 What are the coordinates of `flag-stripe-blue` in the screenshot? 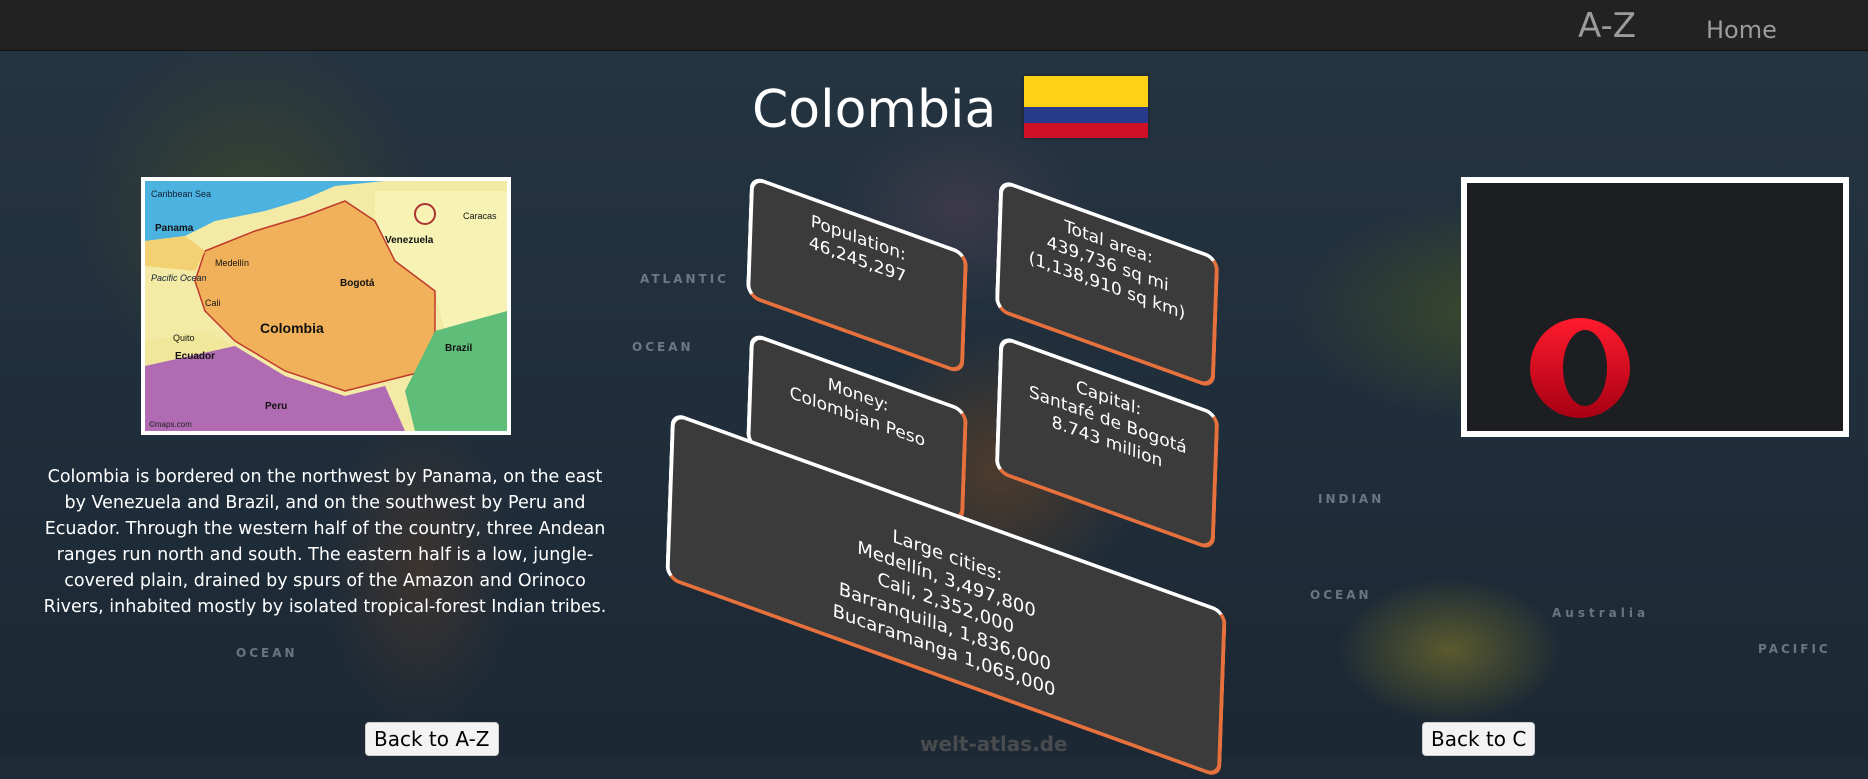 It's located at (1086, 115).